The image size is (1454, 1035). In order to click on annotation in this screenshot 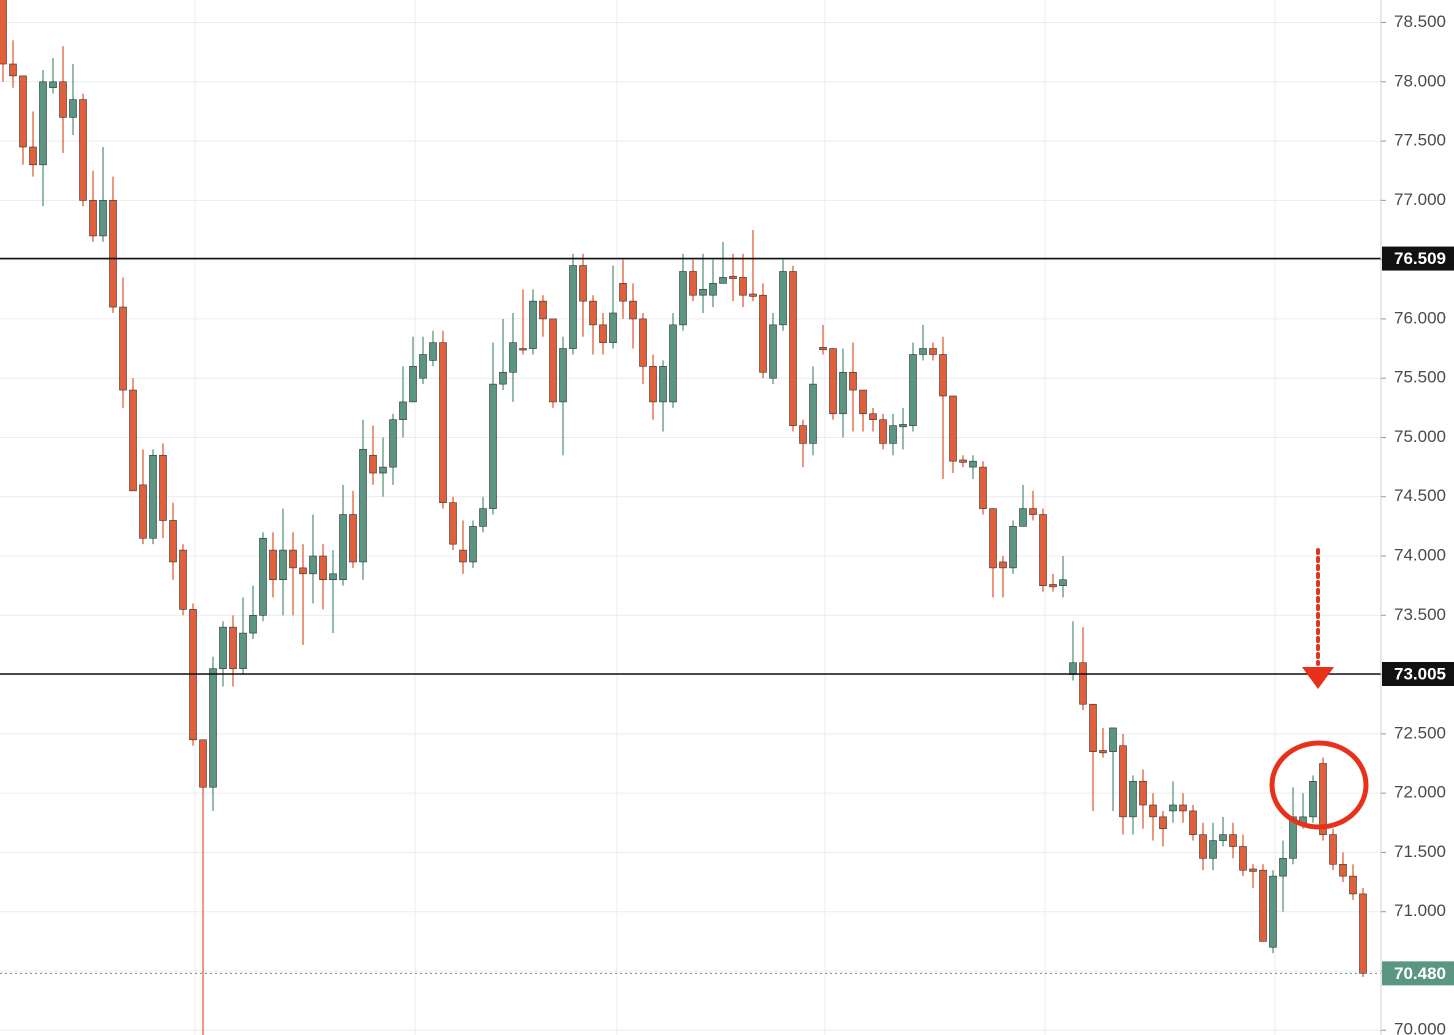, I will do `click(1319, 689)`.